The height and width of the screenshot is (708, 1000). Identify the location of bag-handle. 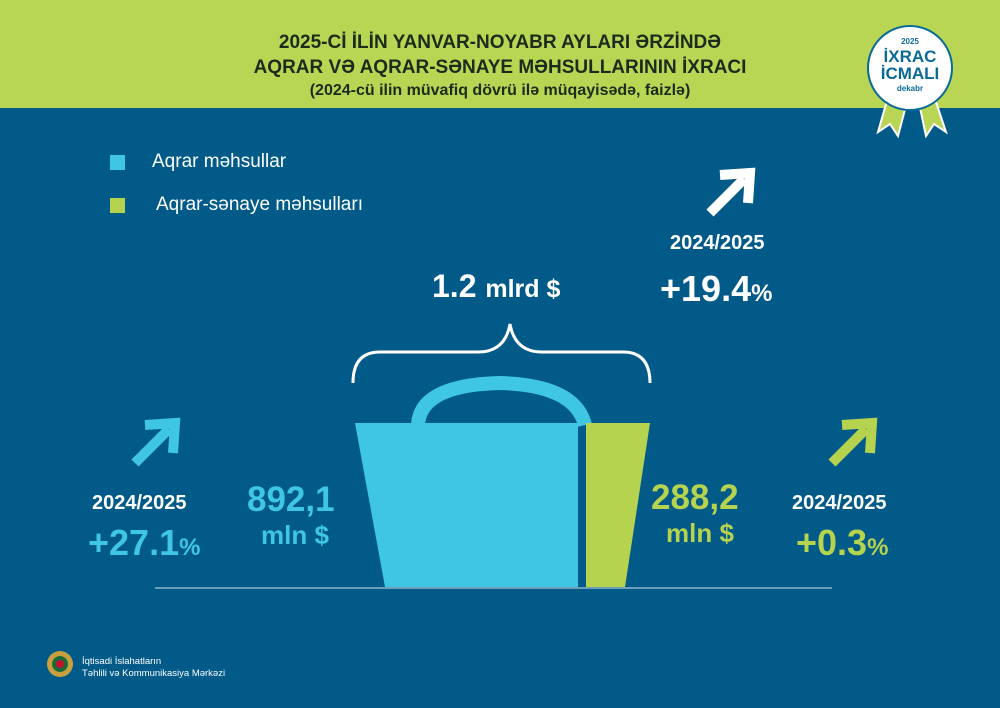
(501, 401).